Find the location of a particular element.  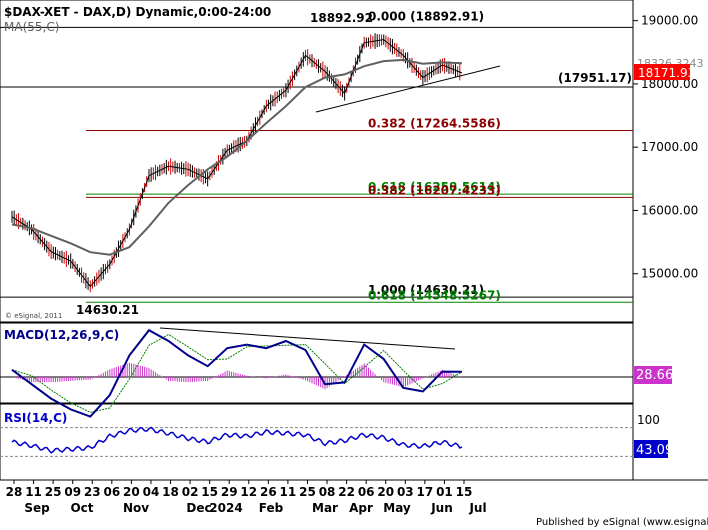

macd-panel-frame is located at coordinates (317, 363).